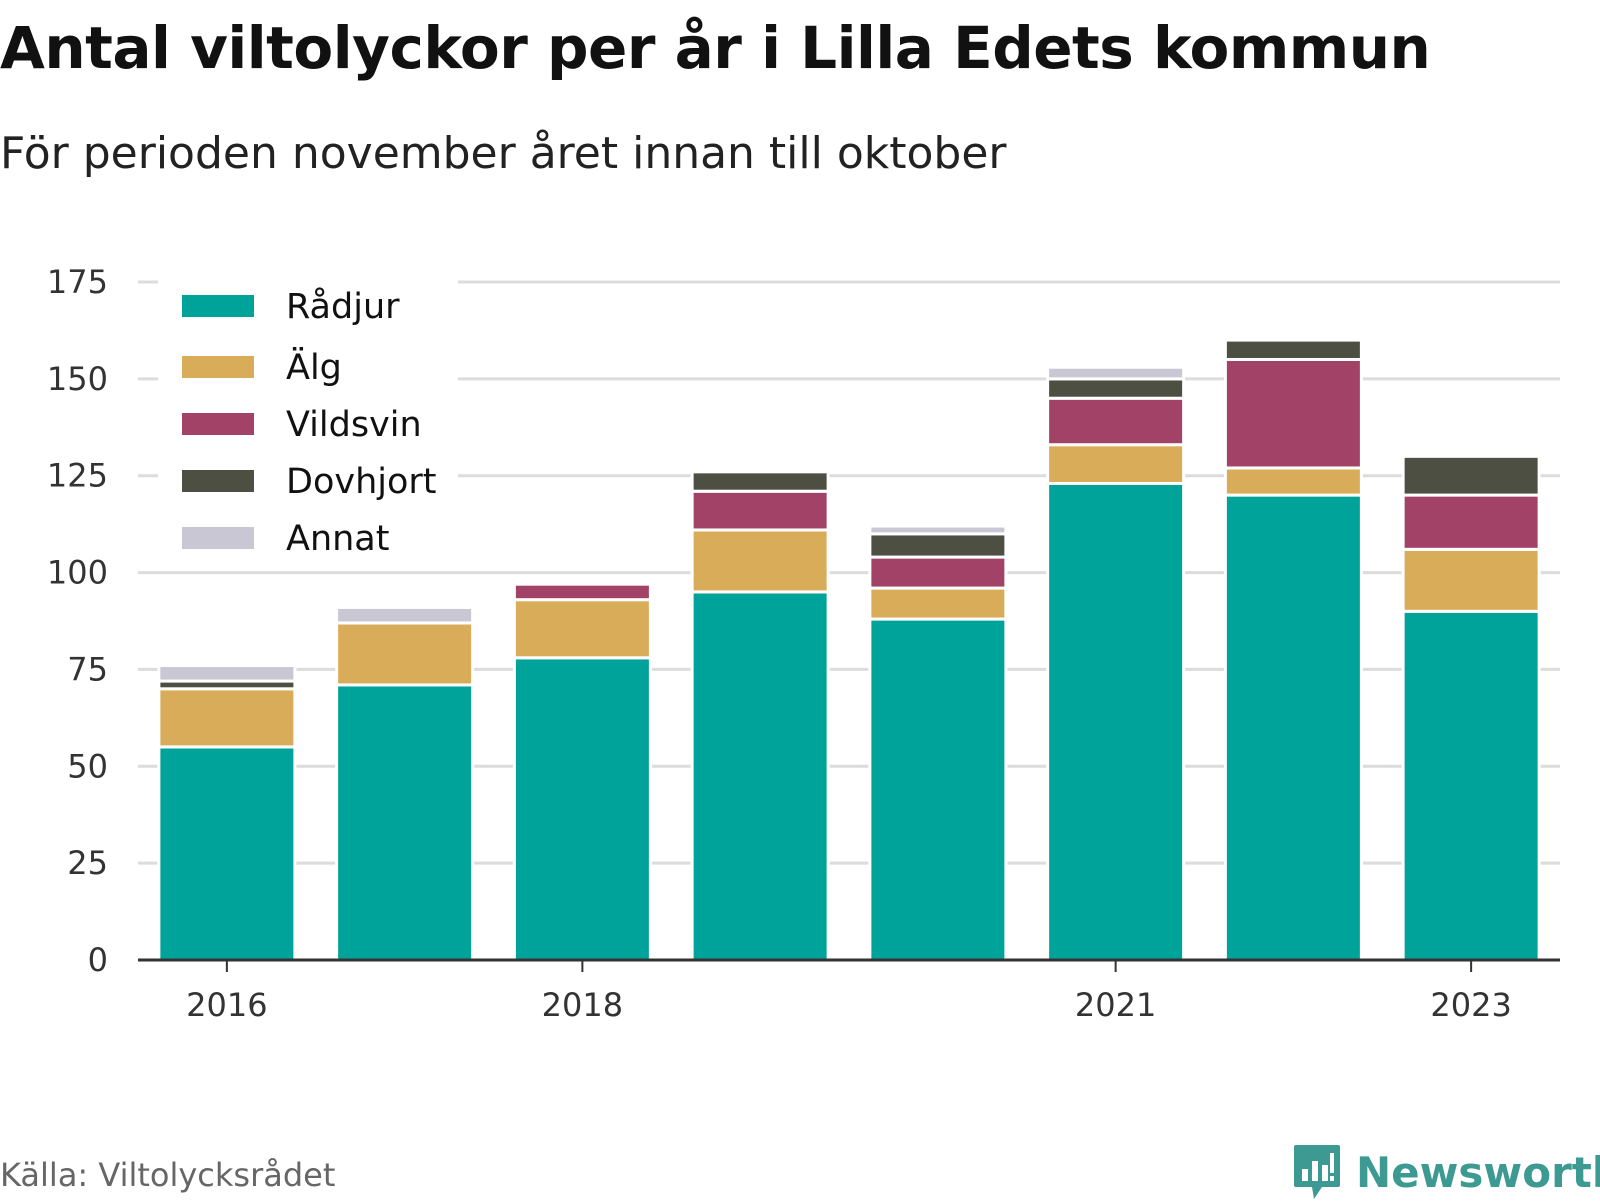 The width and height of the screenshot is (1600, 1201). What do you see at coordinates (87, 669) in the screenshot?
I see `y-tick-label: 75` at bounding box center [87, 669].